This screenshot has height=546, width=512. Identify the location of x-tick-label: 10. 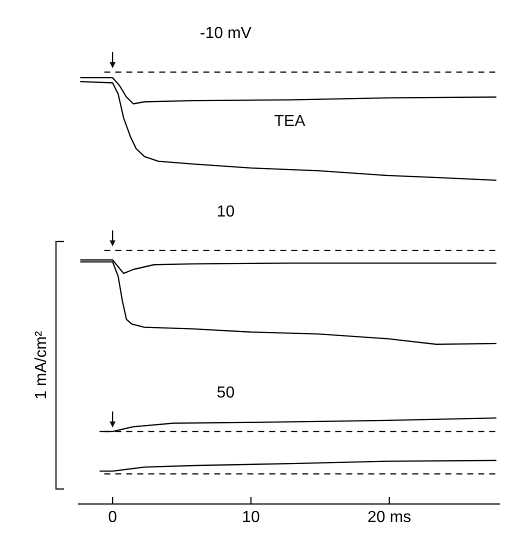
(251, 517).